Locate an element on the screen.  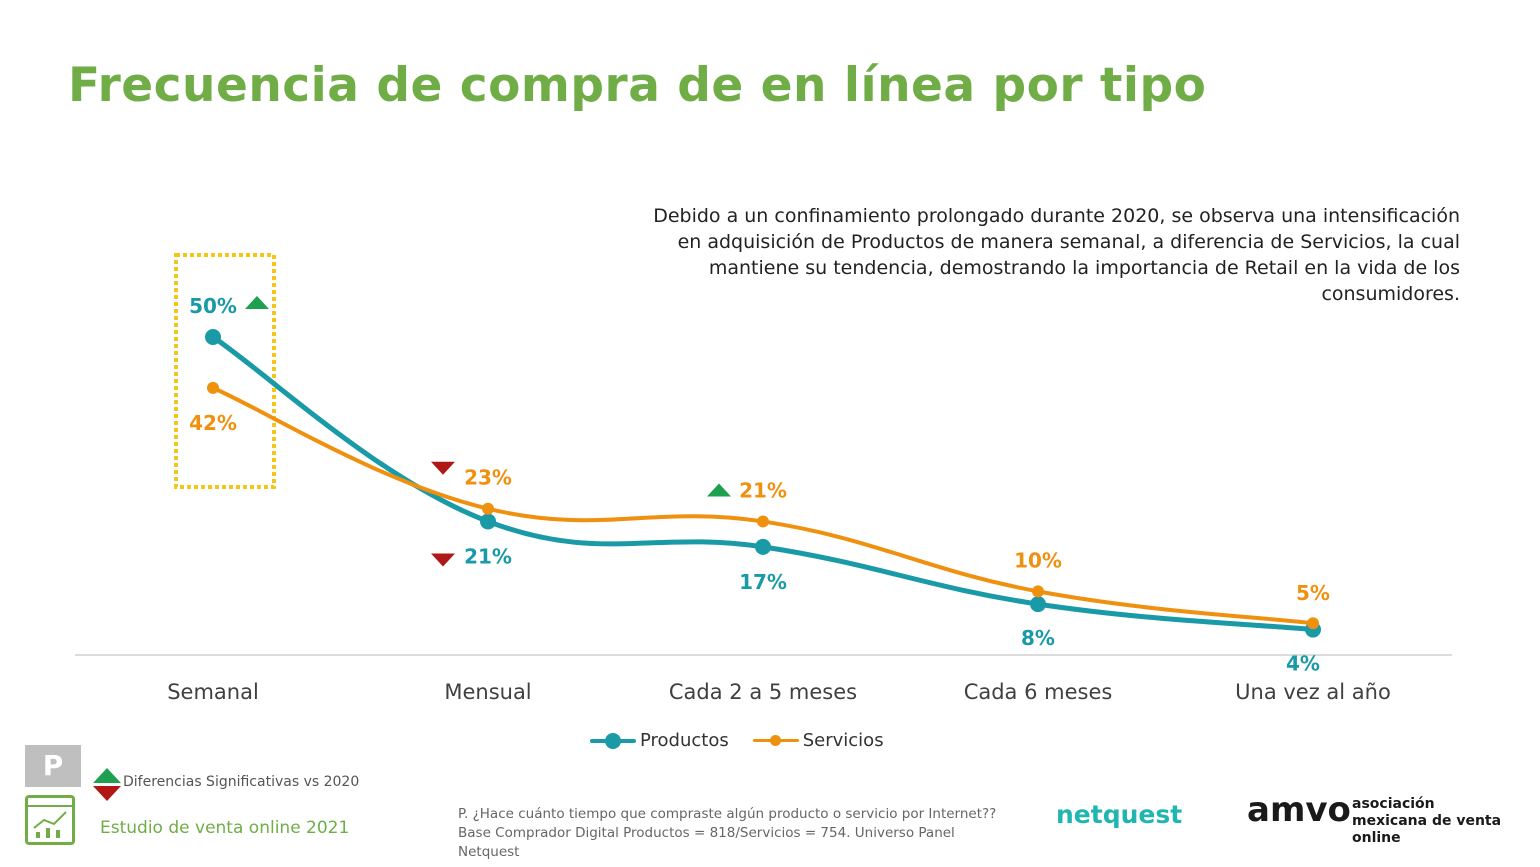
legend-servicios: Servicios is located at coordinates (818, 740).